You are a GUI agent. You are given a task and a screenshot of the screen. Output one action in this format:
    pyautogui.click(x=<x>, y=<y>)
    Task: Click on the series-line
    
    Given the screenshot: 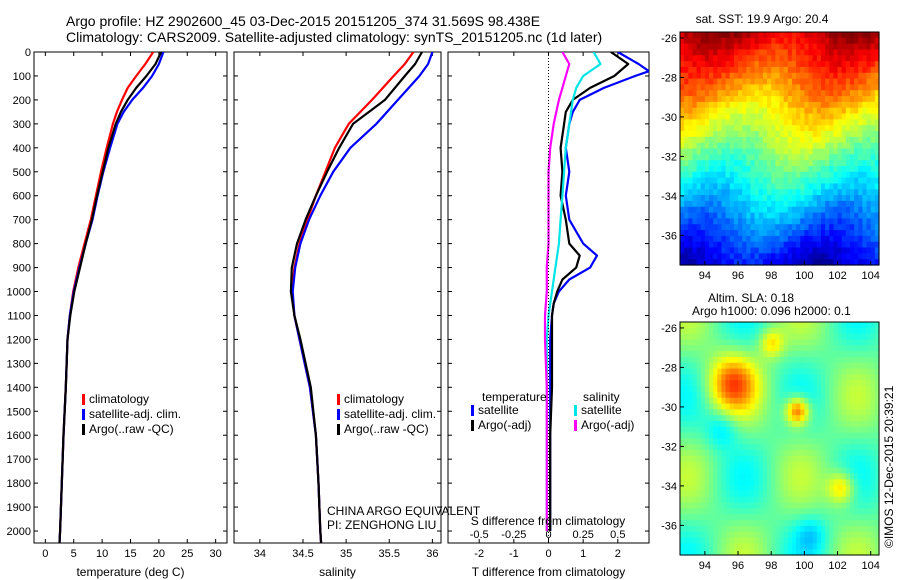 What is the action you would take?
    pyautogui.click(x=589, y=291)
    